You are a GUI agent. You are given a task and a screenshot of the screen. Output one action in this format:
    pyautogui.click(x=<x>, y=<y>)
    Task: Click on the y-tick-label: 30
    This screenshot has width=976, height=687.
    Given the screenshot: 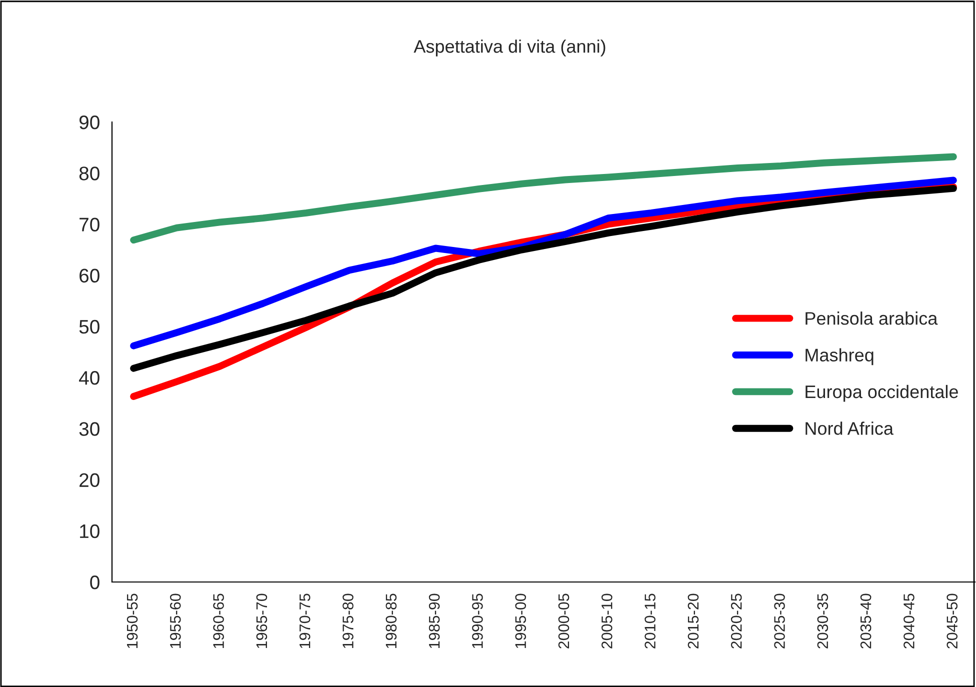 What is the action you would take?
    pyautogui.click(x=89, y=429)
    